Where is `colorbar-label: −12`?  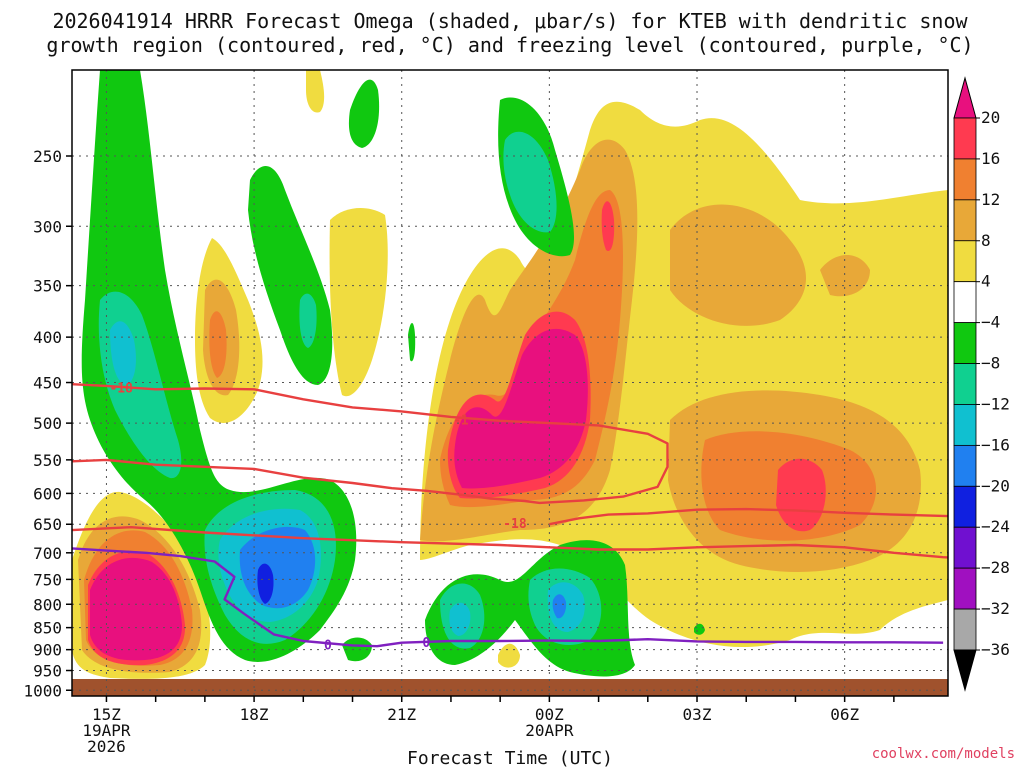 colorbar-label: −12 is located at coordinates (995, 403).